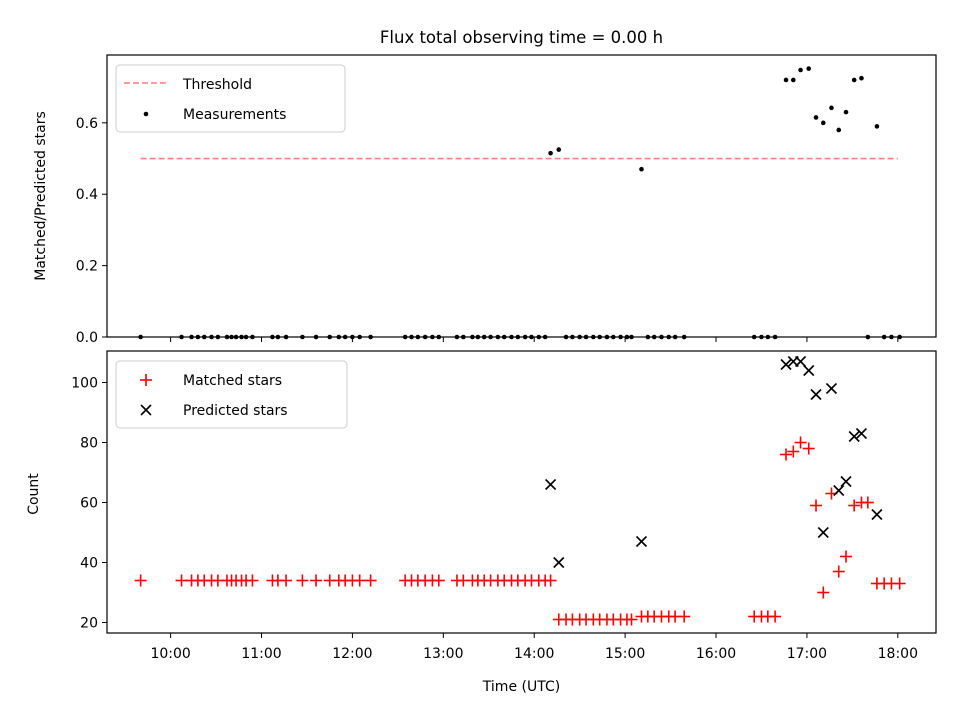 The image size is (960, 720). I want to click on legend-measurements-label: Measurements, so click(234, 115).